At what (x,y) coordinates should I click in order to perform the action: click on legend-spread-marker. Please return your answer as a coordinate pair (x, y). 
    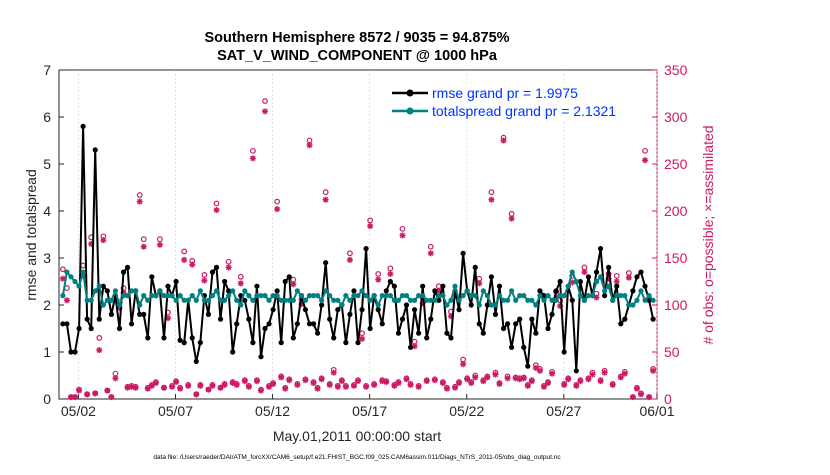
    Looking at the image, I should click on (410, 111).